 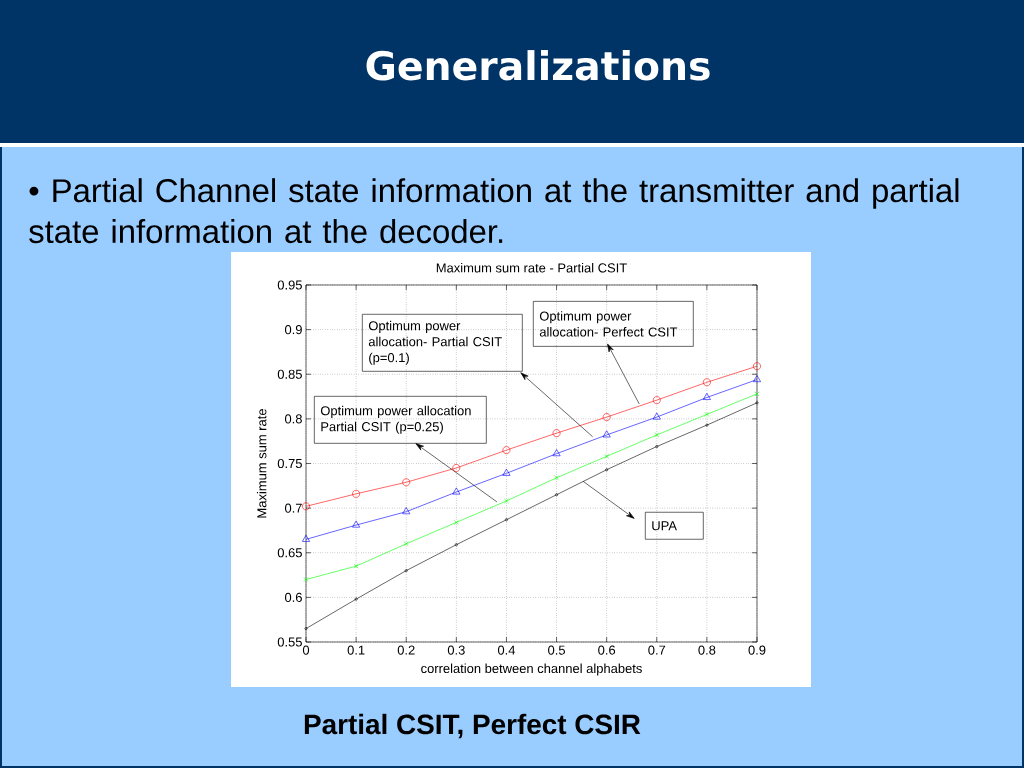 I want to click on y-tick-label: 0.7, so click(x=293, y=508).